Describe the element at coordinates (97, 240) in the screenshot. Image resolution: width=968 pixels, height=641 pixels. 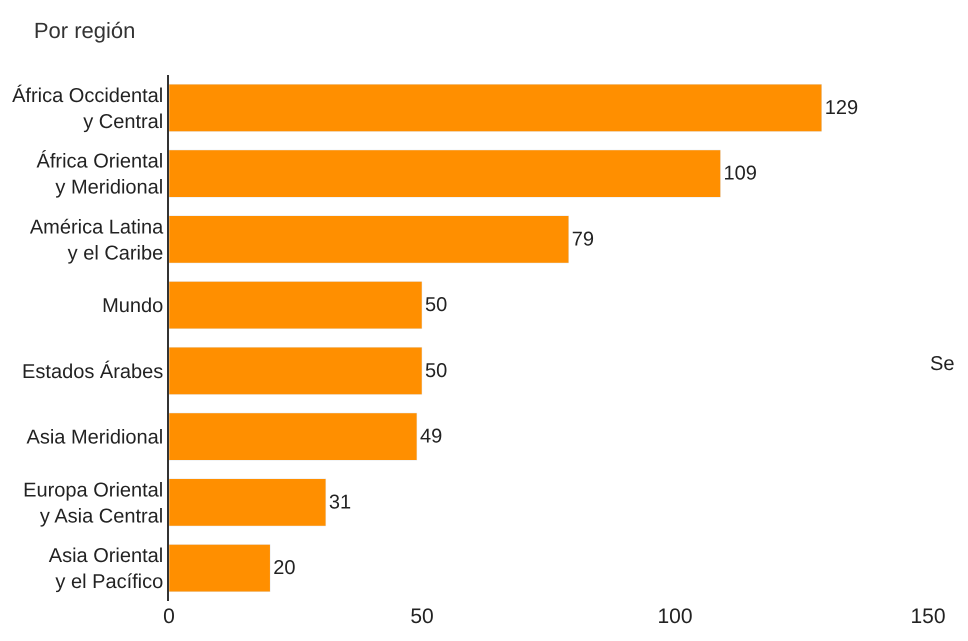
I see `y-tick-label: América Latina y el Caribe` at that location.